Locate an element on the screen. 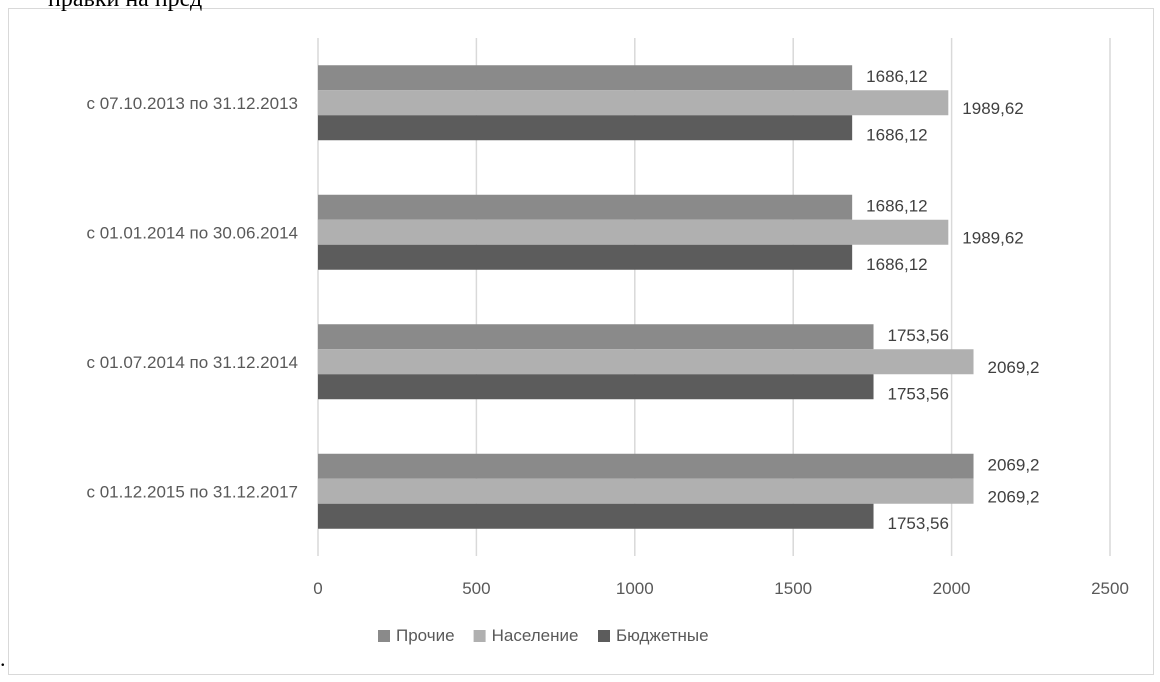  x-tick-label: 500 is located at coordinates (476, 588).